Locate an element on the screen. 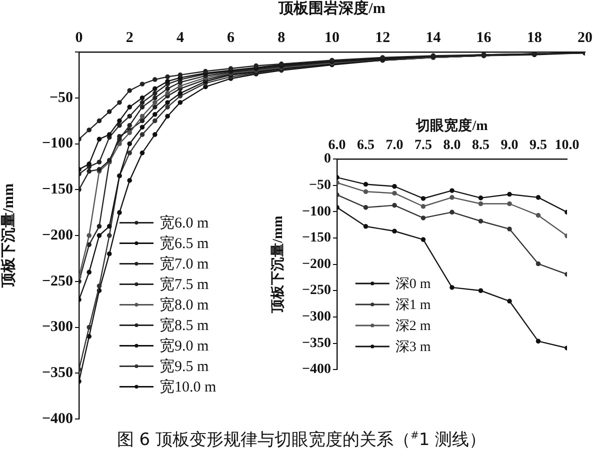 The width and height of the screenshot is (603, 459). legend-label: 深3 m is located at coordinates (413, 347).